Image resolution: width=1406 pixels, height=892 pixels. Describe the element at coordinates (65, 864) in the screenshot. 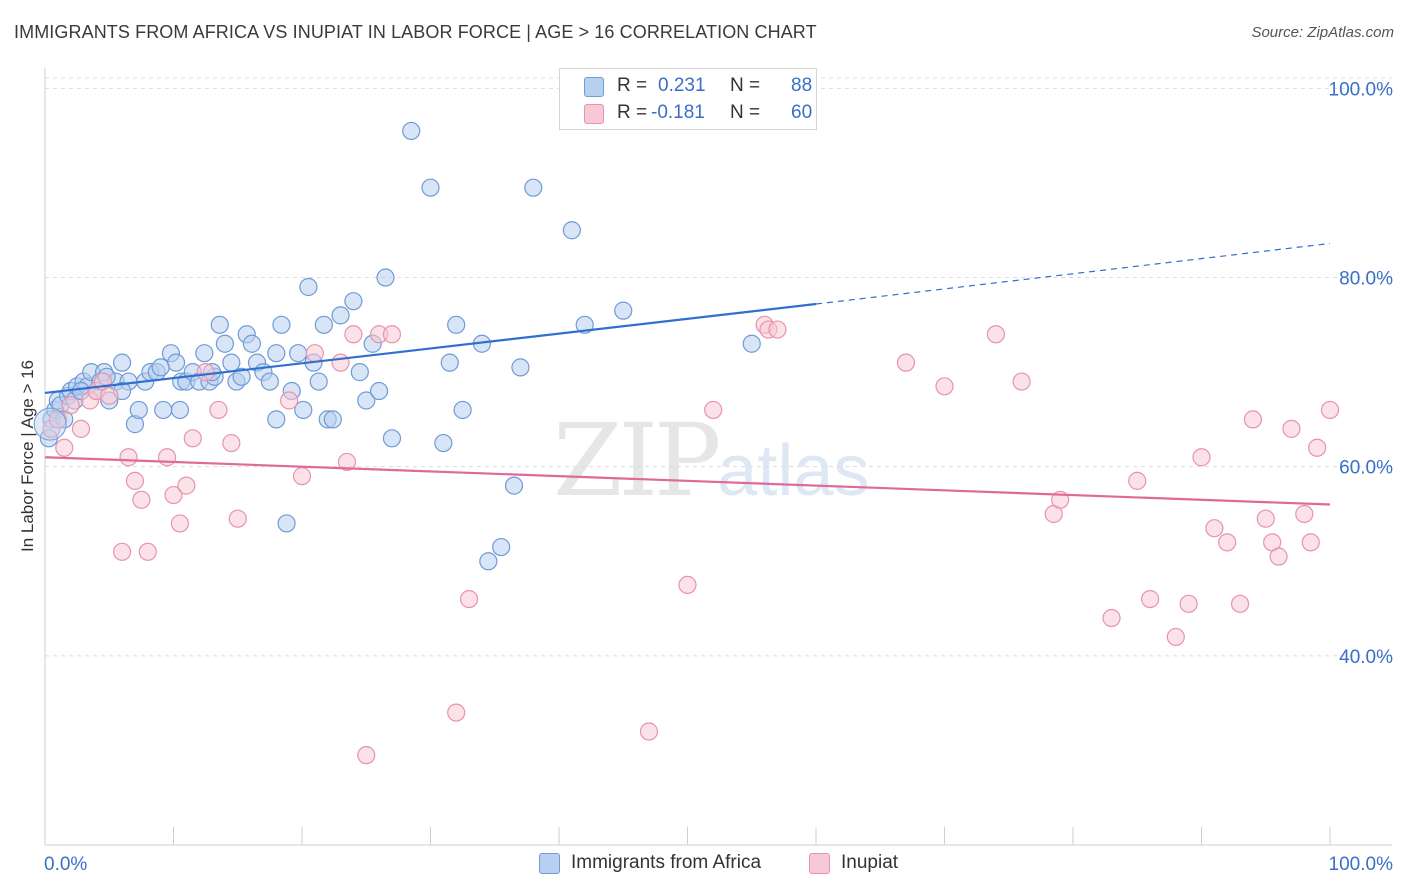

I see `x-tick-label-left: 0.0%` at that location.